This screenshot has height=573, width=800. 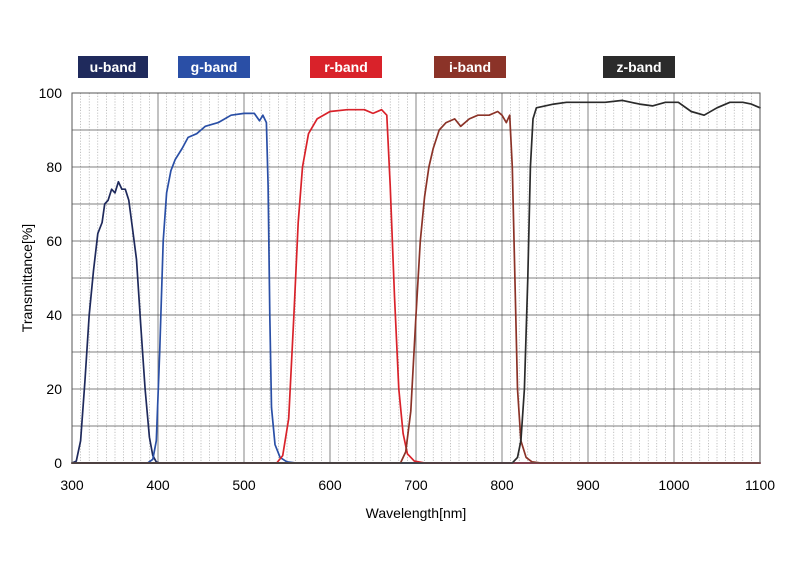 What do you see at coordinates (330, 485) in the screenshot?
I see `x-tick-label: 600` at bounding box center [330, 485].